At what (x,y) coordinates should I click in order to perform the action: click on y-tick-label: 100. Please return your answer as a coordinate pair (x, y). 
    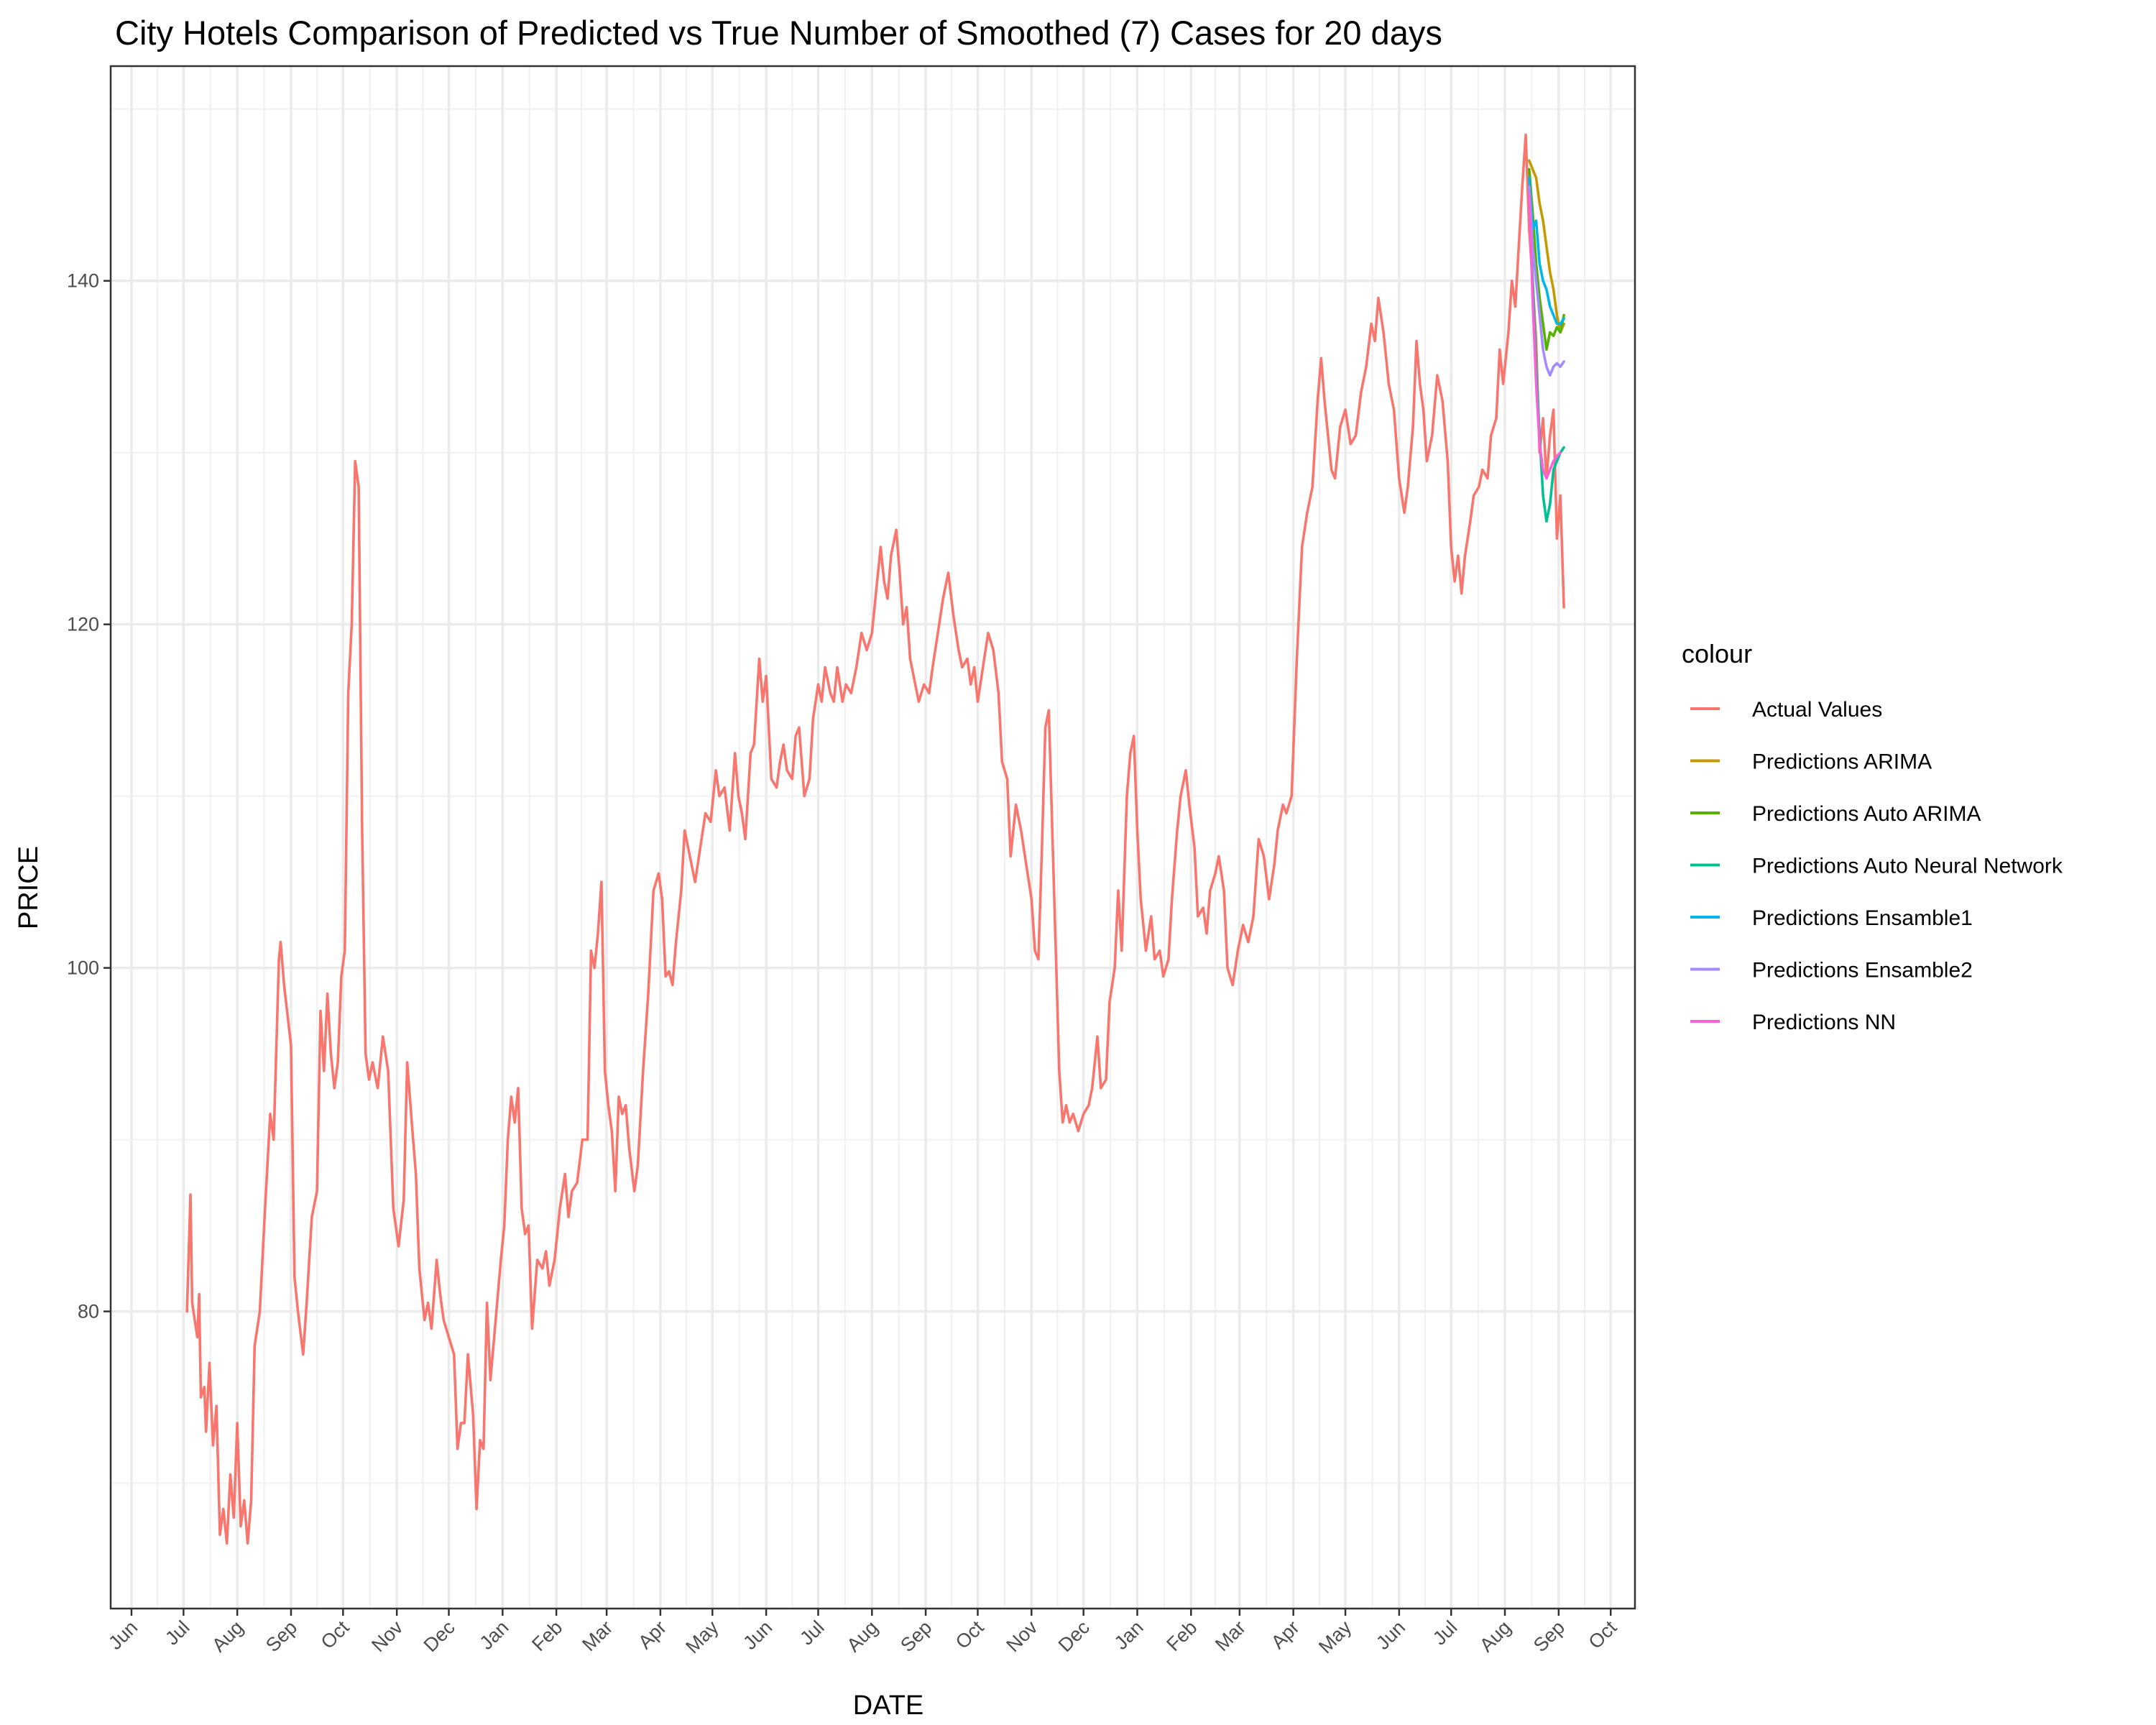
    Looking at the image, I should click on (83, 968).